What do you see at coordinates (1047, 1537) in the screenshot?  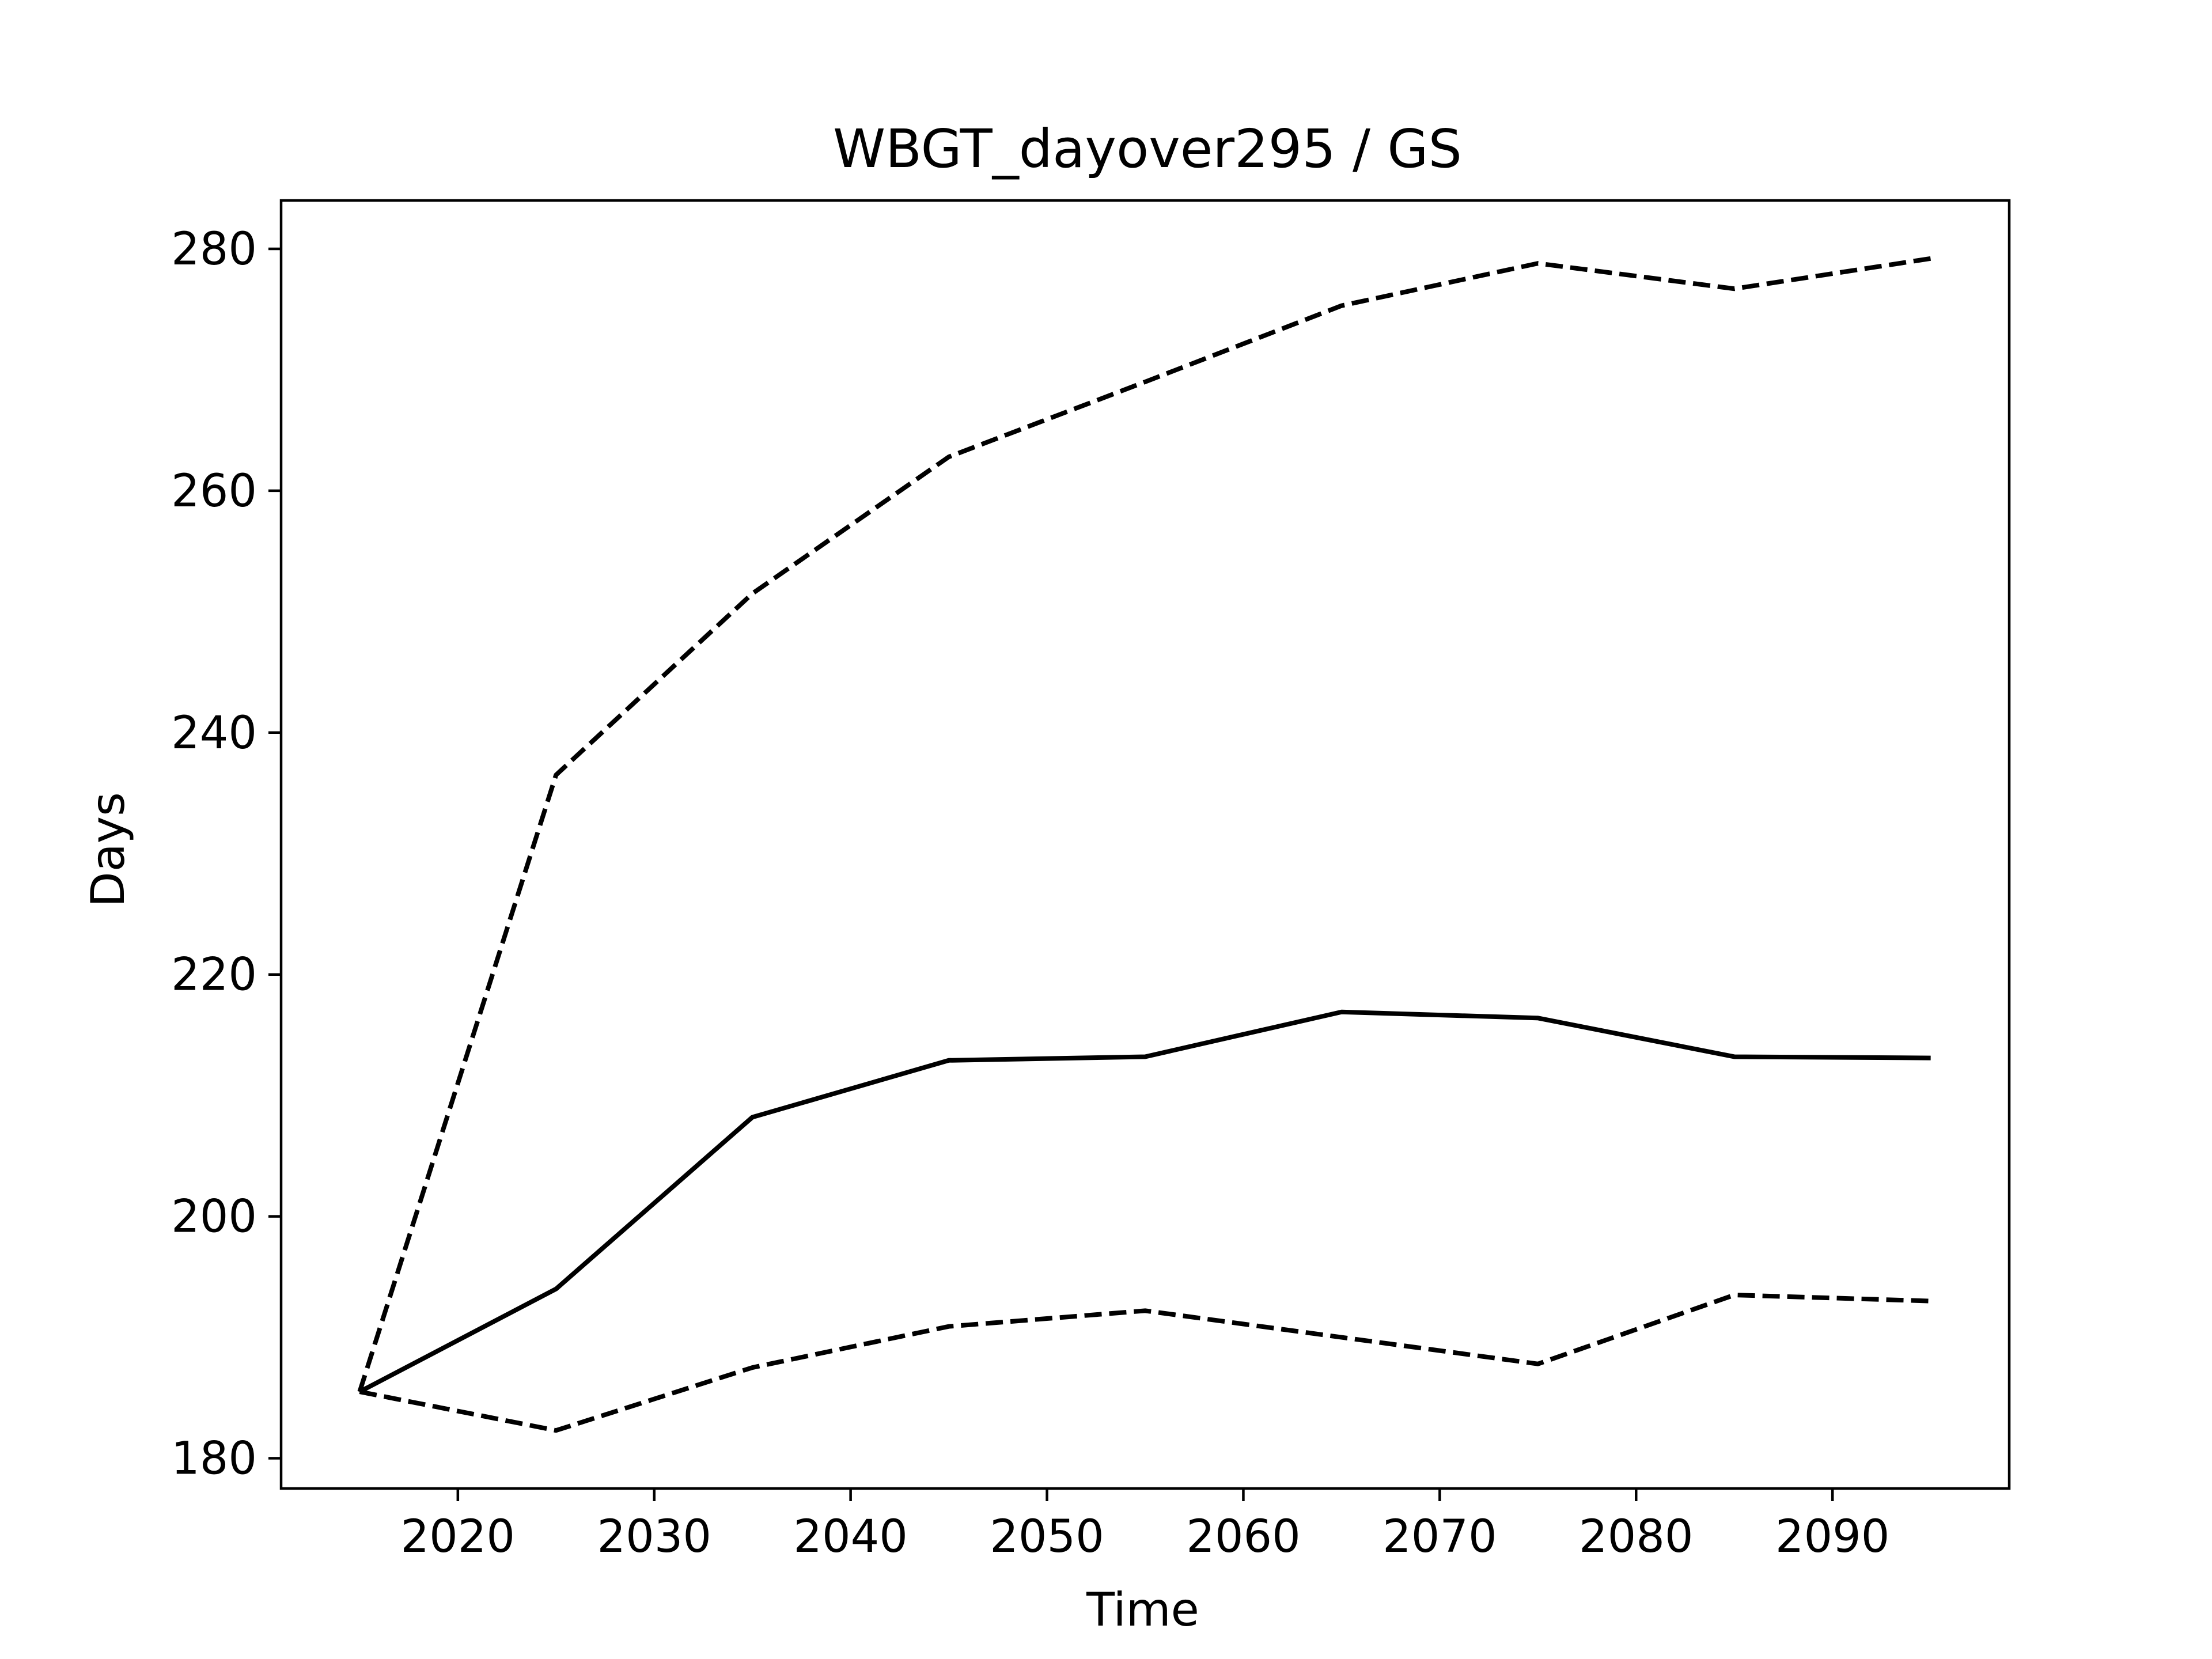 I see `x-tick-label-2050: 2050` at bounding box center [1047, 1537].